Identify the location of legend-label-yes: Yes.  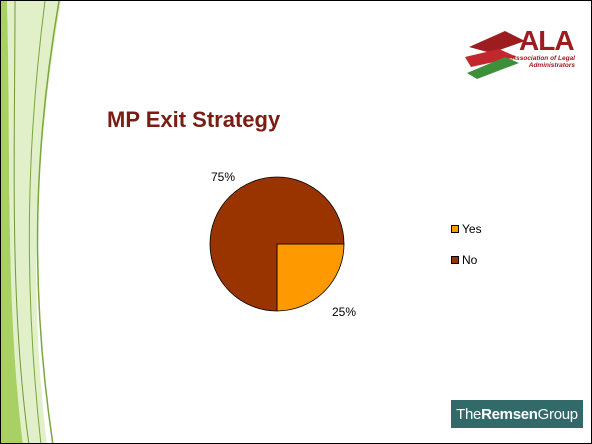
(472, 229).